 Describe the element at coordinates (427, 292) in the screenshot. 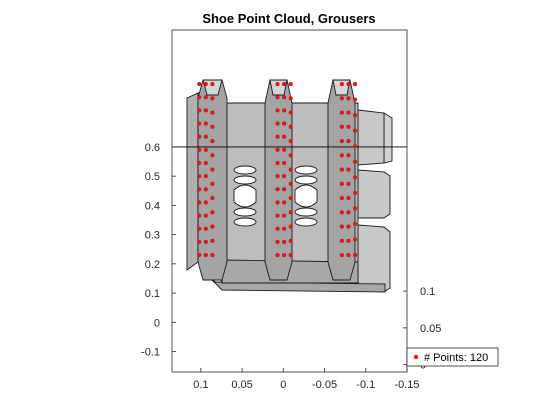

I see `y-right-tick-label: 0.1` at that location.